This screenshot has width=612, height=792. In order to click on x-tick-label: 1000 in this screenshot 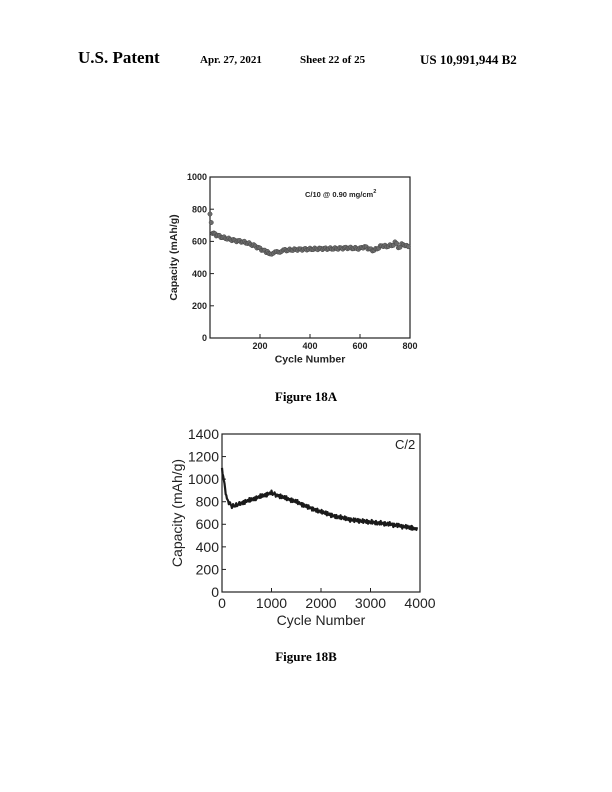, I will do `click(271, 603)`.